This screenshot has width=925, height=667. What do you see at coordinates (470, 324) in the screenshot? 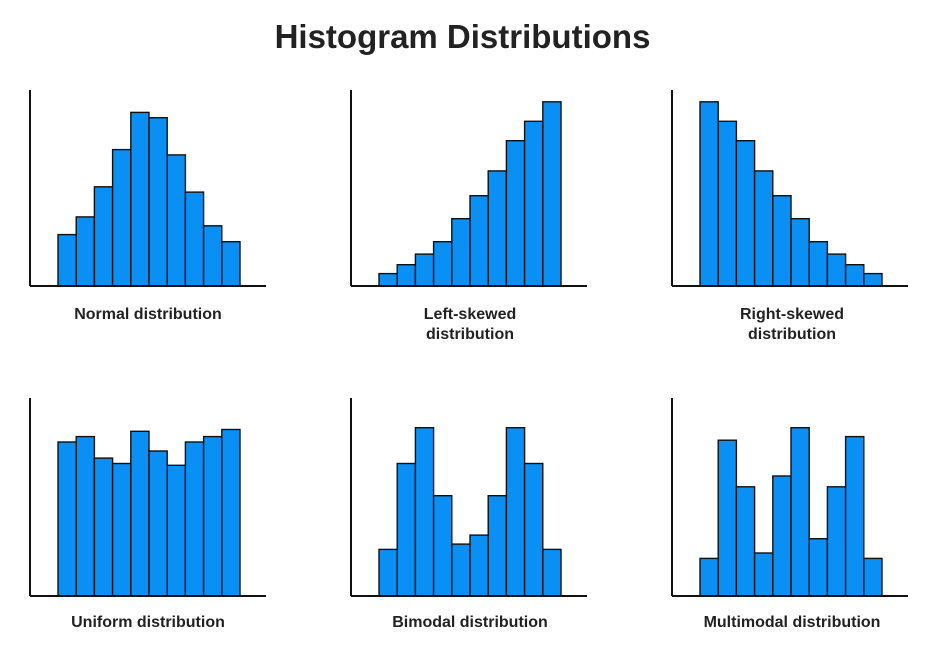
I see `caption-left-skewed: Left-skewed distribution` at bounding box center [470, 324].